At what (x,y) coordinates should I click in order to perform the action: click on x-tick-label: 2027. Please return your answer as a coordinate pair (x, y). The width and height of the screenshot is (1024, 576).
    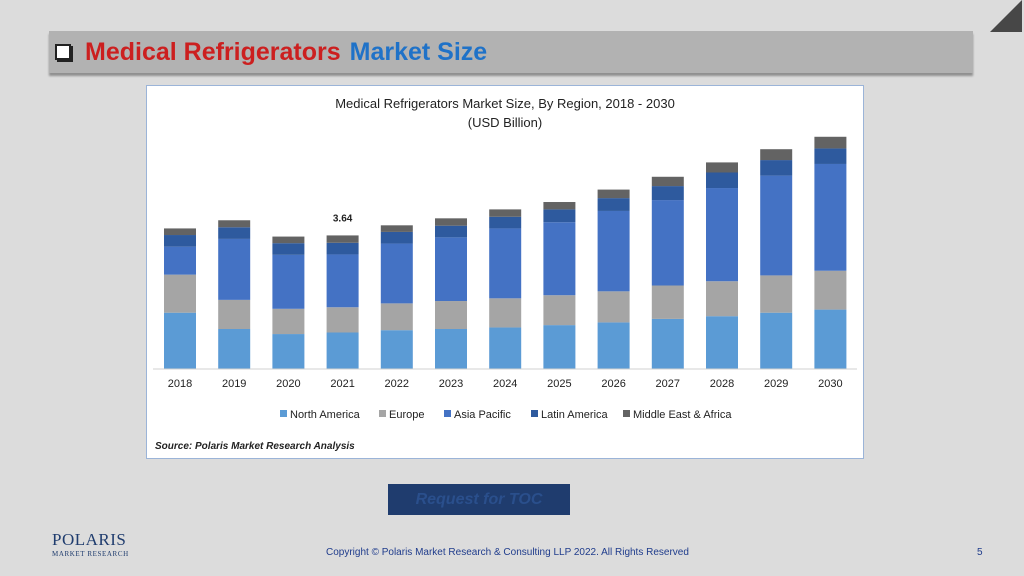
    Looking at the image, I should click on (668, 384).